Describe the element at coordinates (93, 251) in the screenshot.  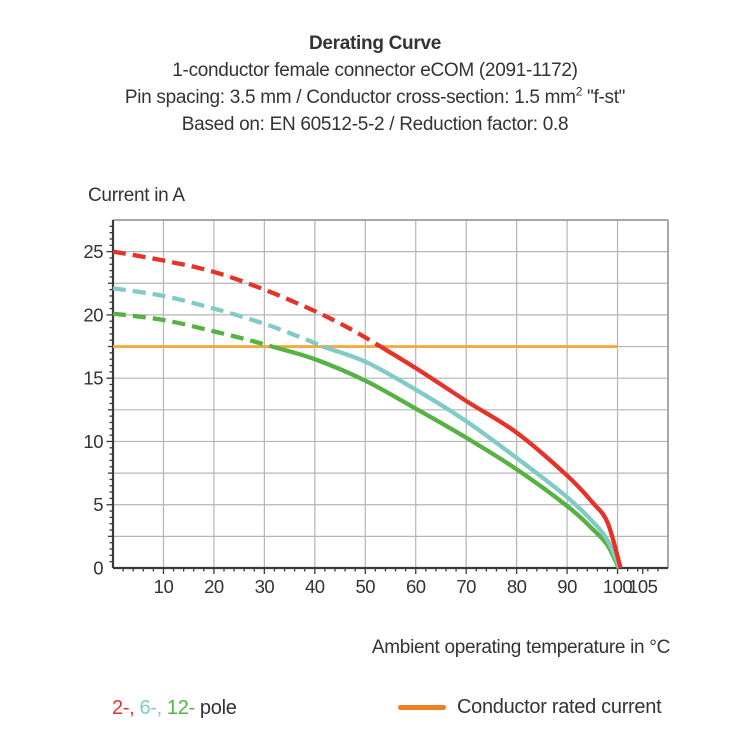
I see `y-tick-label: 25` at that location.